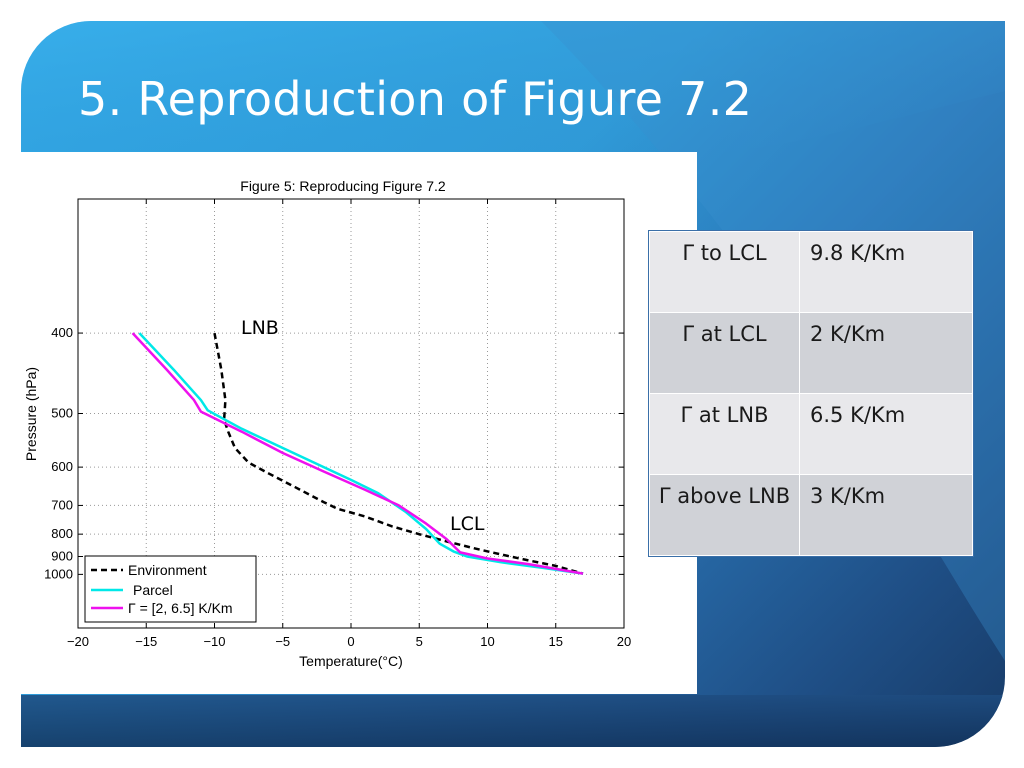  What do you see at coordinates (180, 608) in the screenshot?
I see `legend-label-gamma: Γ = [2, 6.5] K/Km` at bounding box center [180, 608].